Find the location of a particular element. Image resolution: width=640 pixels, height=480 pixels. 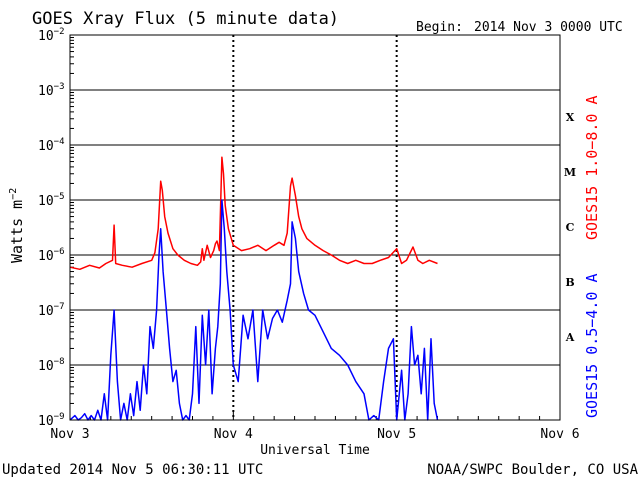

footer-source: NOAA/SWPC Boulder, CO USA is located at coordinates (532, 470).